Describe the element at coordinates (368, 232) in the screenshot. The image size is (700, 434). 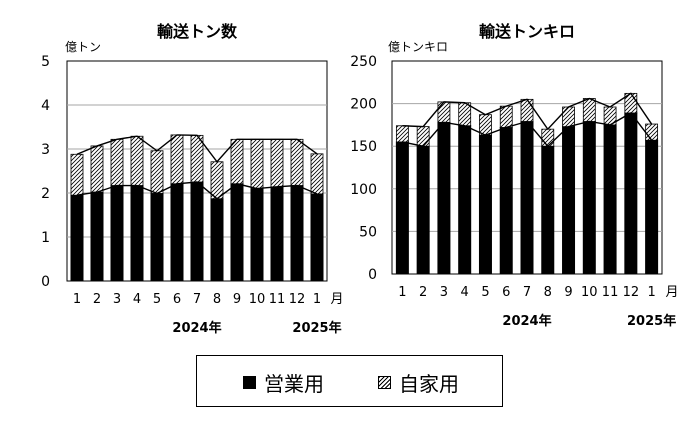
I see `y-tick-label: 50` at that location.